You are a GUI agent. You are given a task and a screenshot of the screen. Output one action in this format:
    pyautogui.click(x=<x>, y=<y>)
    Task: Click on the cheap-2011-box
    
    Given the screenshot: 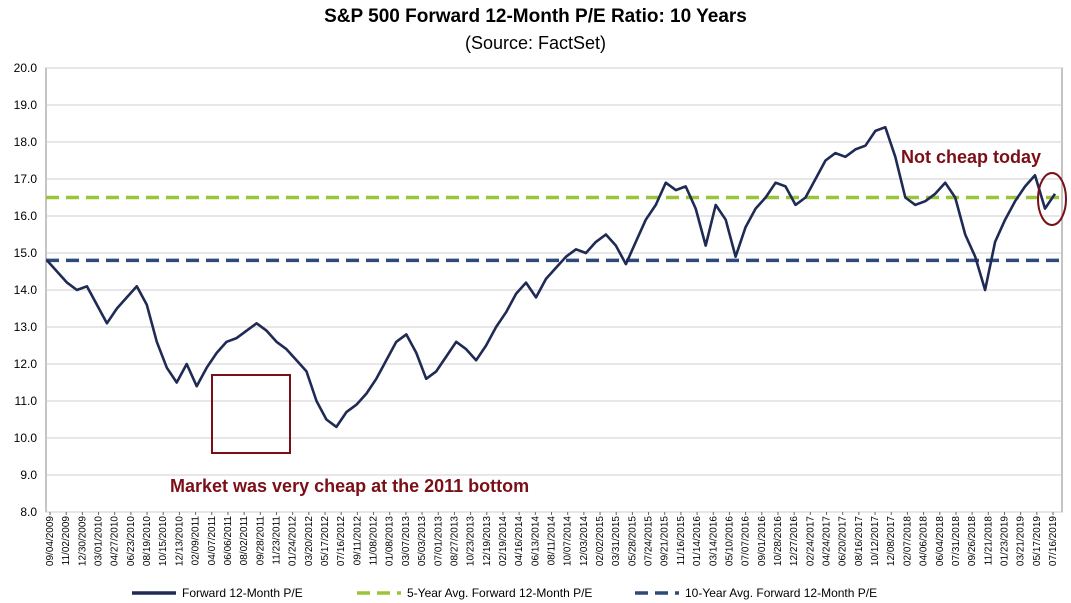 What is the action you would take?
    pyautogui.click(x=251, y=414)
    